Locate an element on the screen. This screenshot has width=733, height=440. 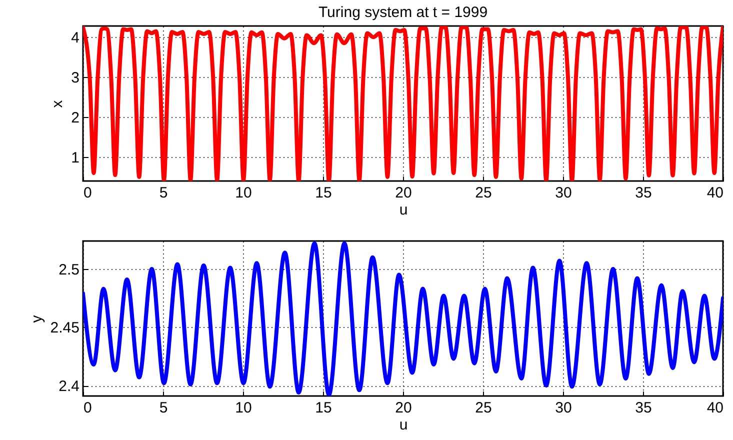
y-tick-label: 1 is located at coordinates (75, 158).